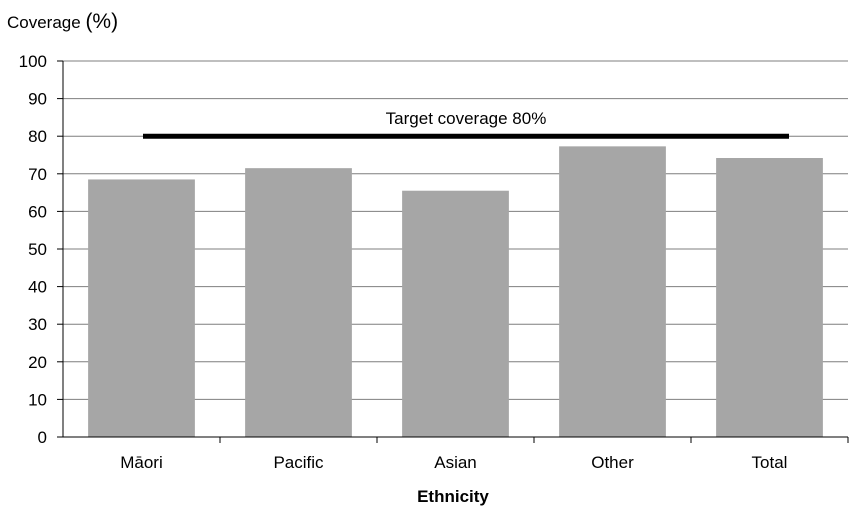 This screenshot has width=857, height=508. What do you see at coordinates (141, 462) in the screenshot?
I see `x-tick-label: Māori` at bounding box center [141, 462].